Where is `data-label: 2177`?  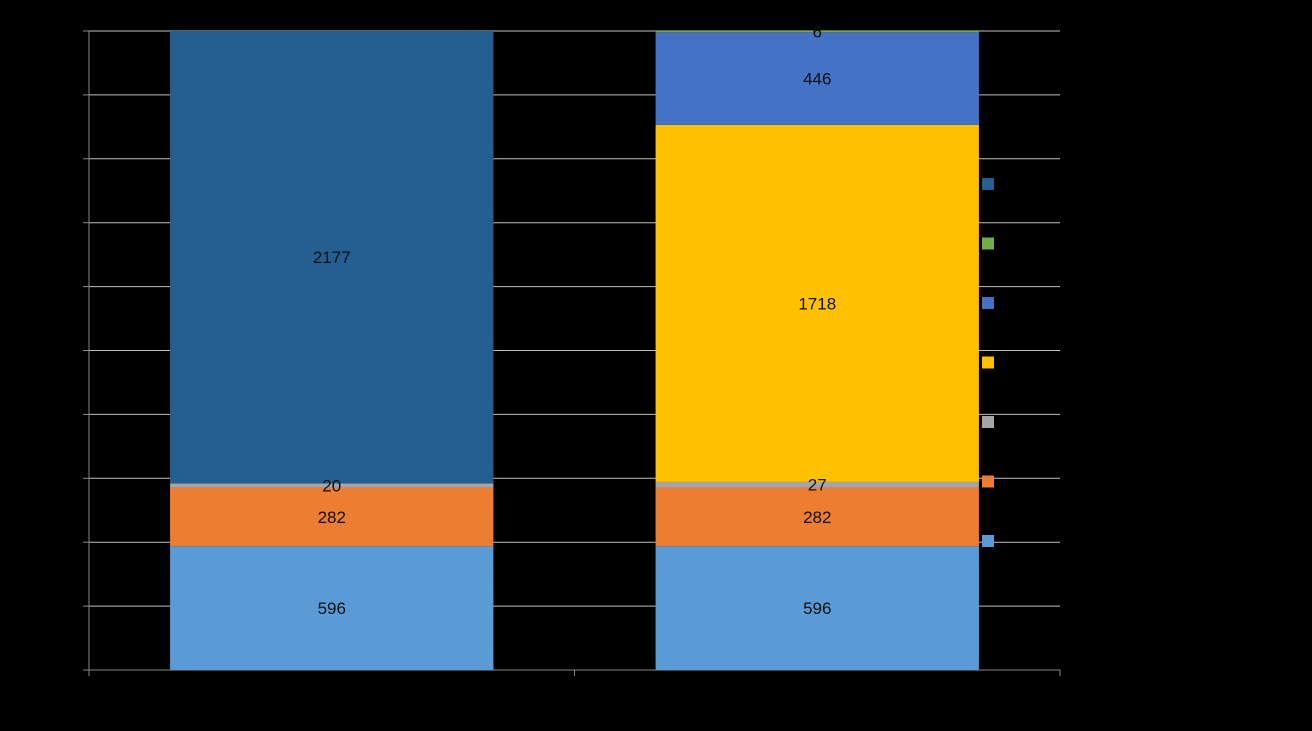
data-label: 2177 is located at coordinates (332, 257).